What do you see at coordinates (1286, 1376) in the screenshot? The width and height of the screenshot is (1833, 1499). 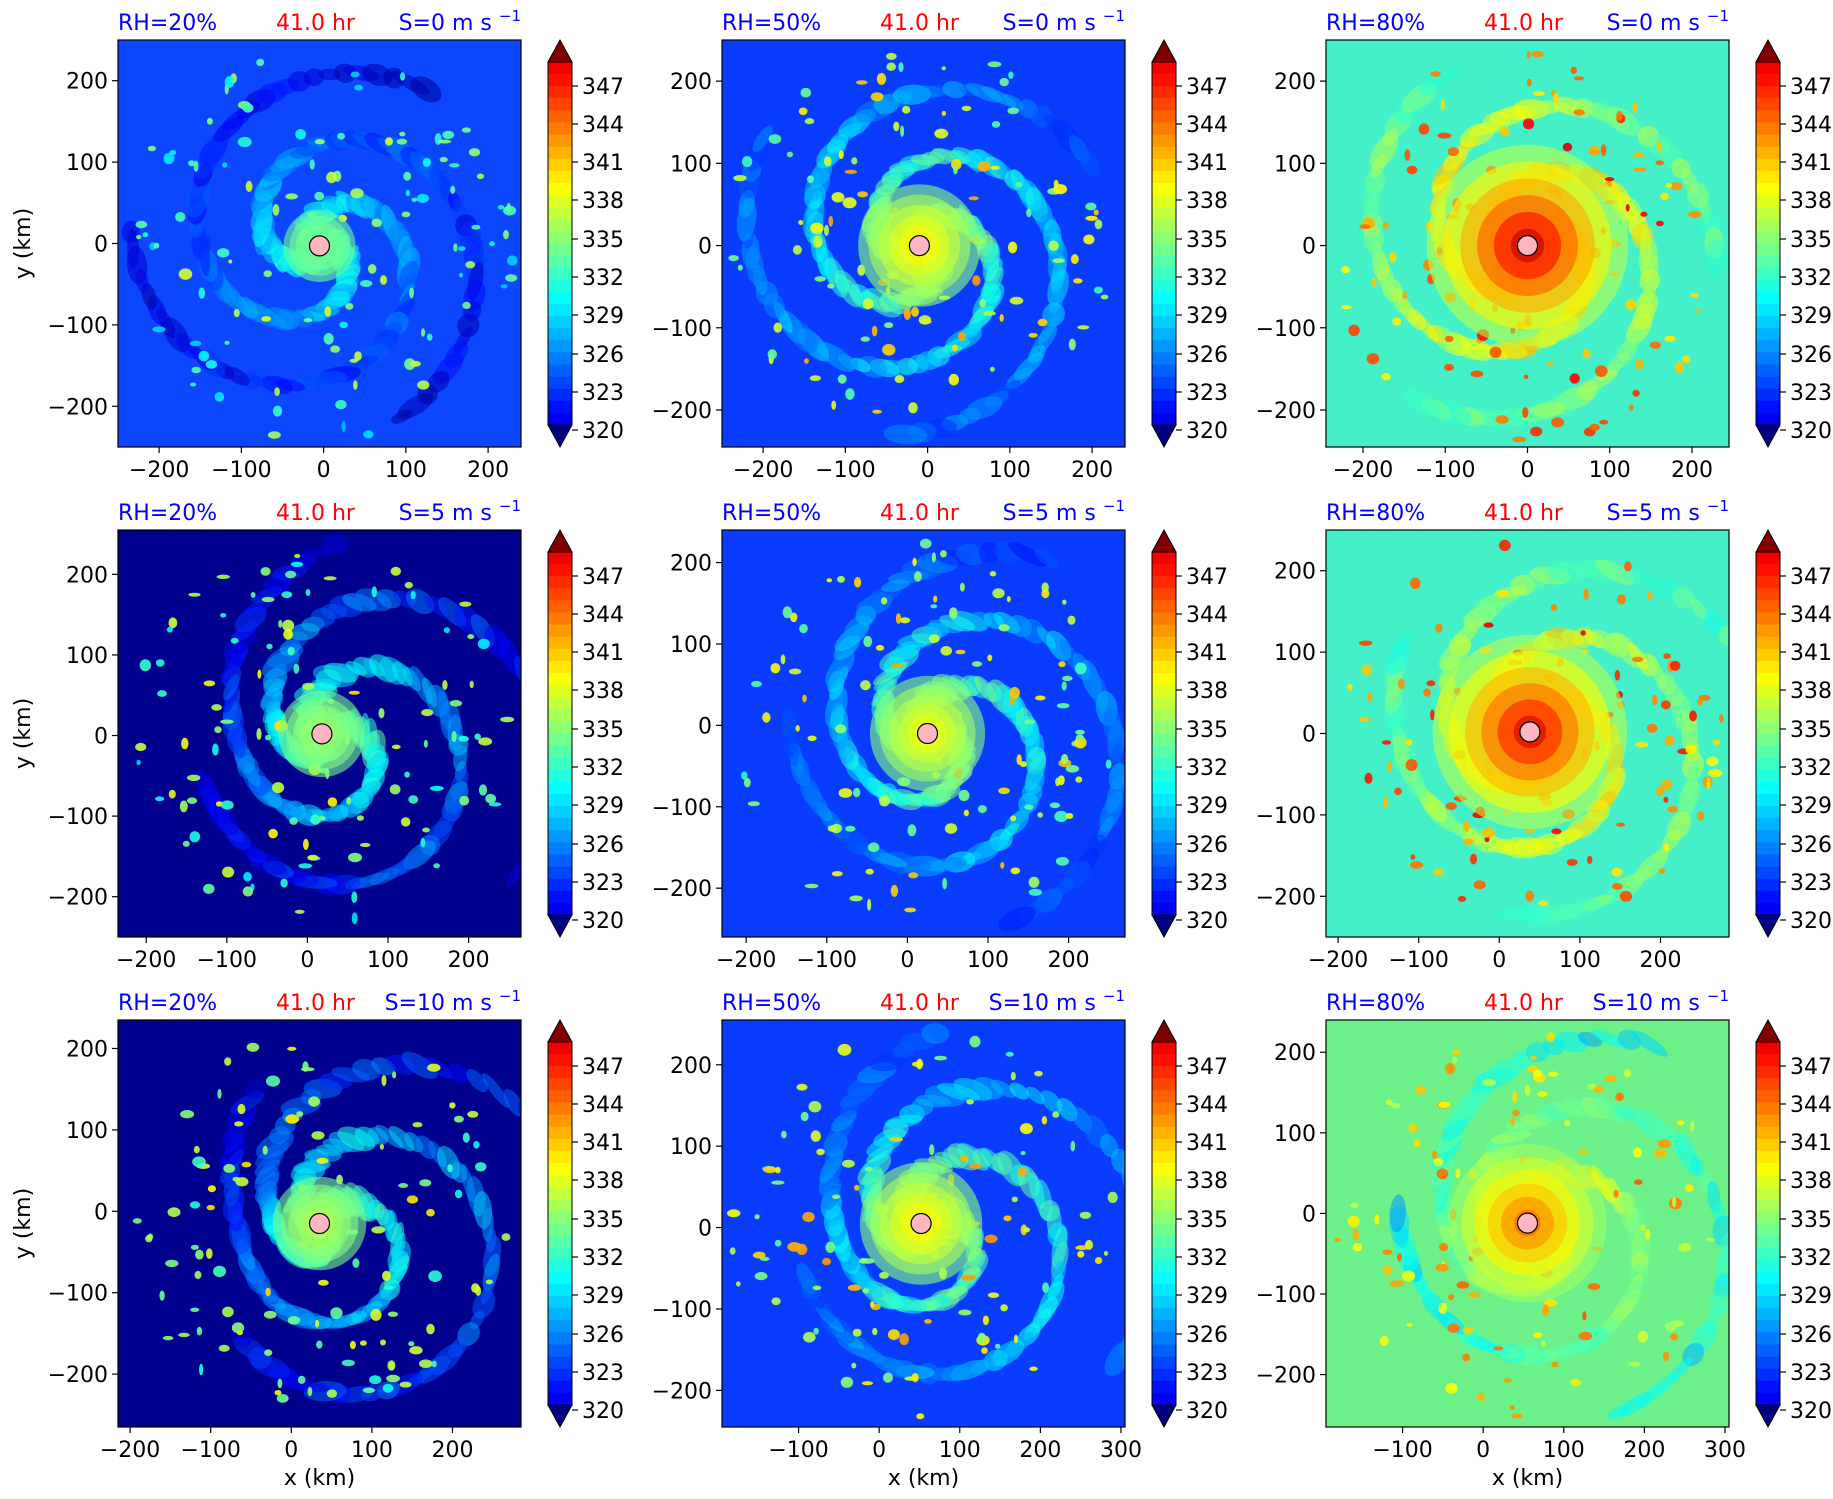 I see `y-tick-label: −200` at bounding box center [1286, 1376].